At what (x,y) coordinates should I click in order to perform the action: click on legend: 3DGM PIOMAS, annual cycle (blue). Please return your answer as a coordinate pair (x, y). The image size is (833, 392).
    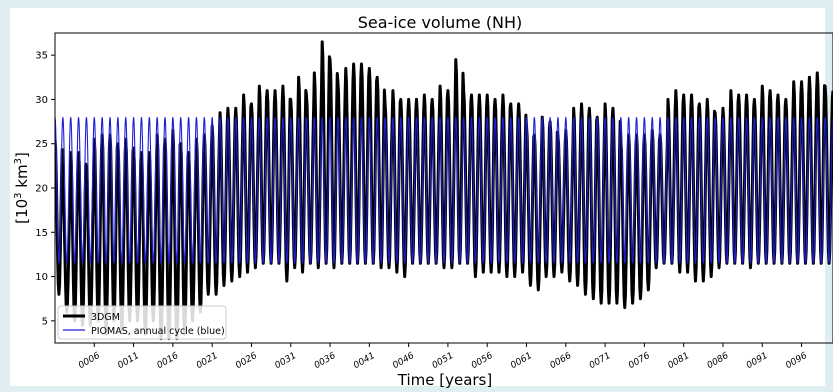
    Looking at the image, I should click on (142, 322).